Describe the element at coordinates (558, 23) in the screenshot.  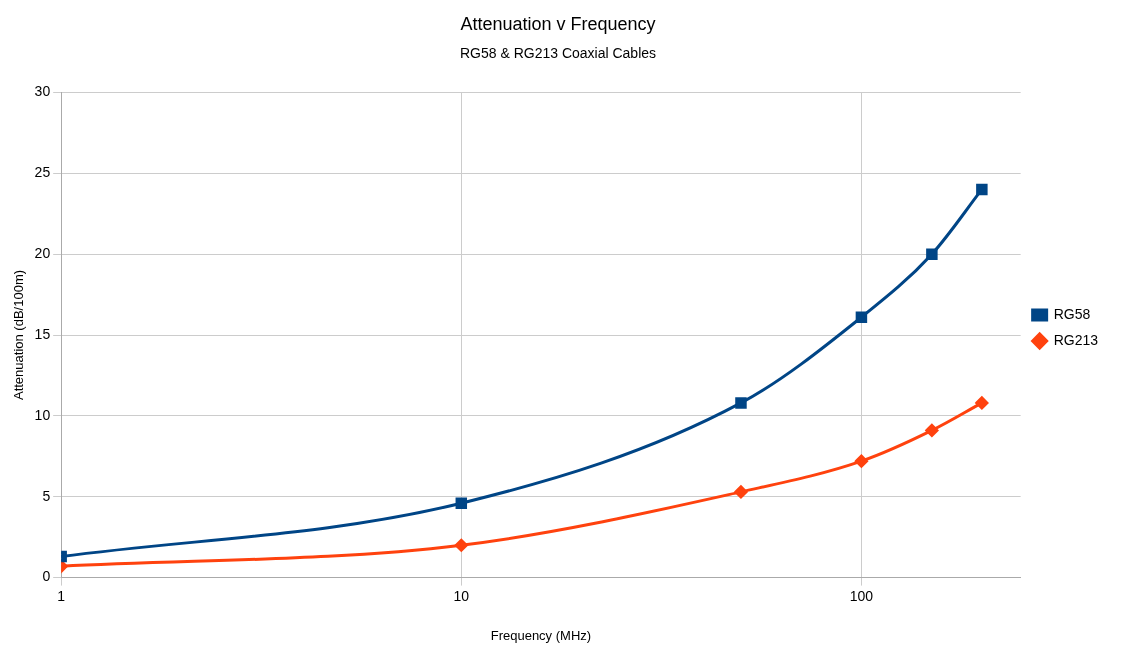
I see `chart-title: Attenuation v Frequency` at that location.